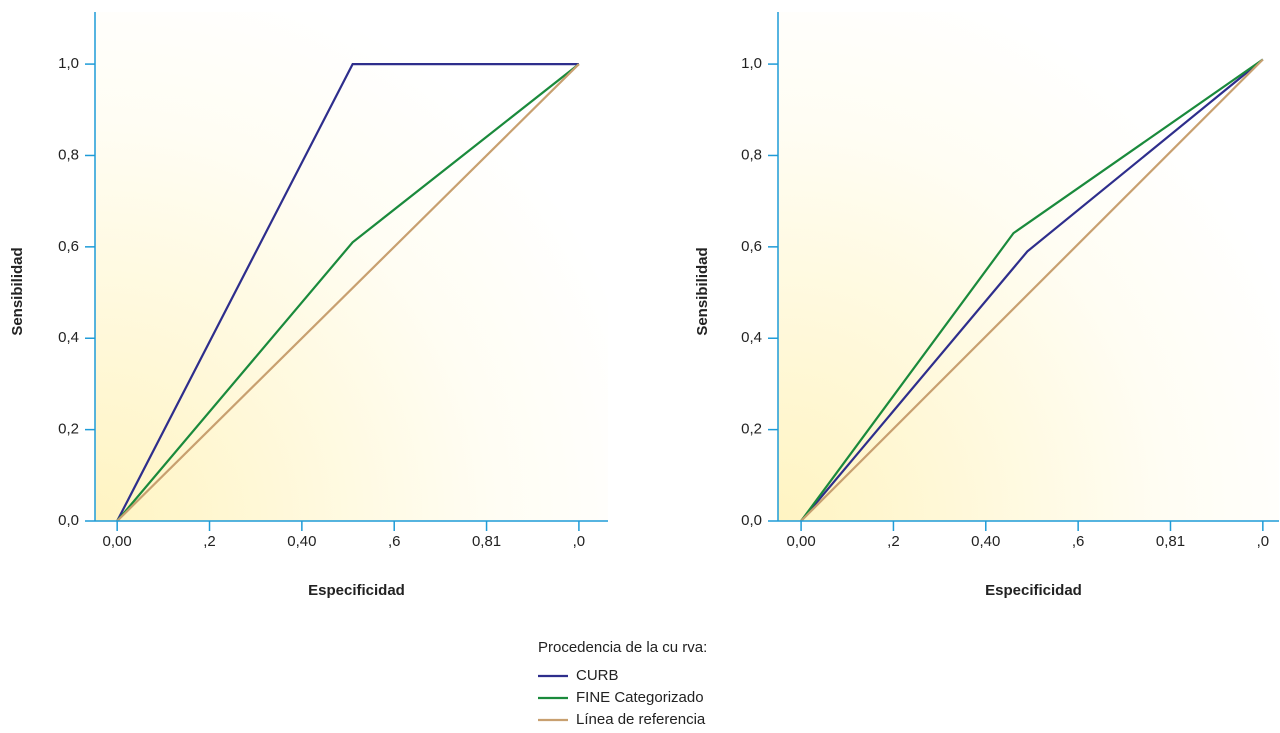 This screenshot has height=733, width=1280. I want to click on legend-label: CURB, so click(597, 675).